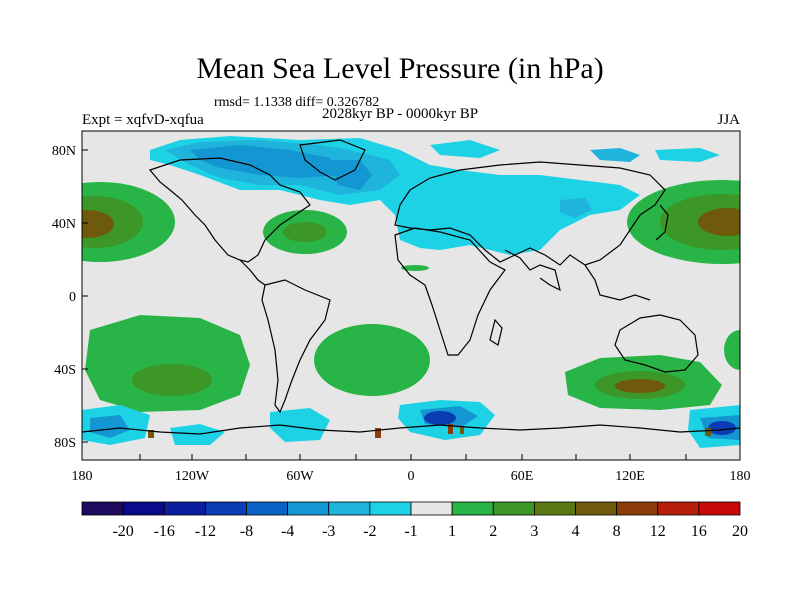  I want to click on lon-tick-label: 60W, so click(300, 476).